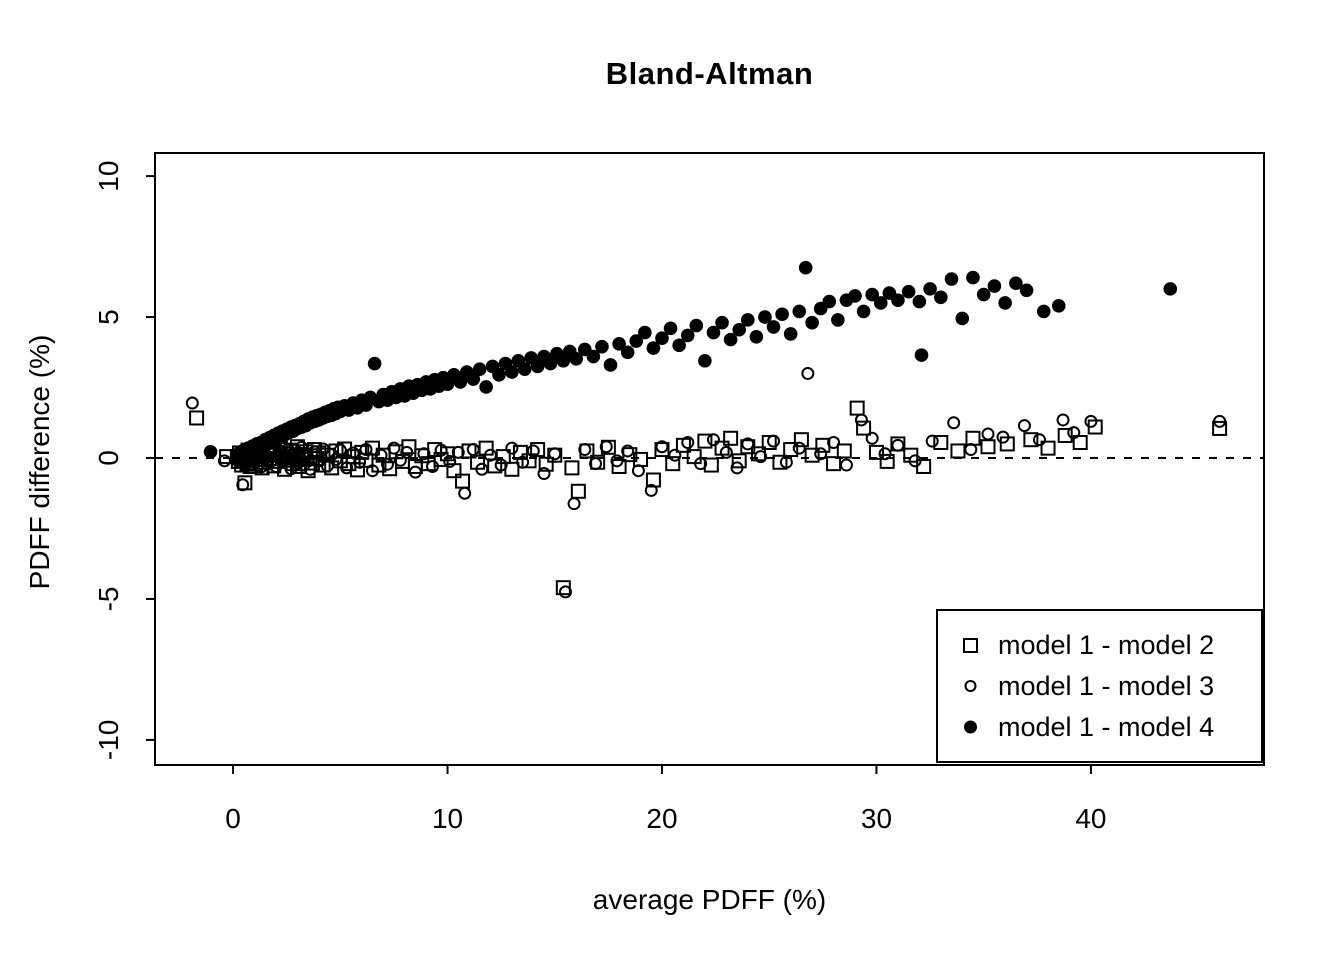  Describe the element at coordinates (1106, 726) in the screenshot. I see `legend-label: model 1 - model 4` at that location.